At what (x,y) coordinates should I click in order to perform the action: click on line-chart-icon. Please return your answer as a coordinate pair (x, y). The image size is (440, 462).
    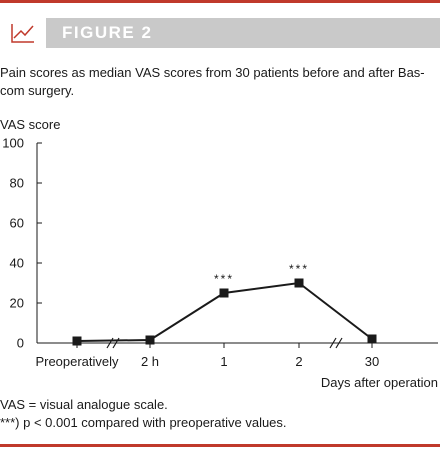
    Looking at the image, I should click on (22, 33).